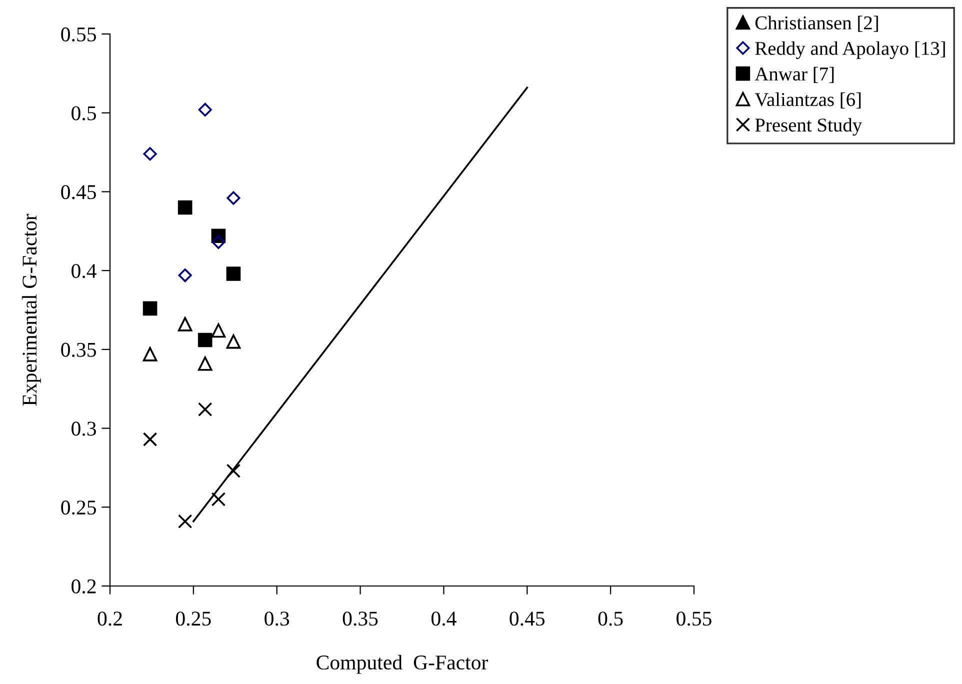  Describe the element at coordinates (794, 74) in the screenshot. I see `legend-label: Anwar [7]` at that location.